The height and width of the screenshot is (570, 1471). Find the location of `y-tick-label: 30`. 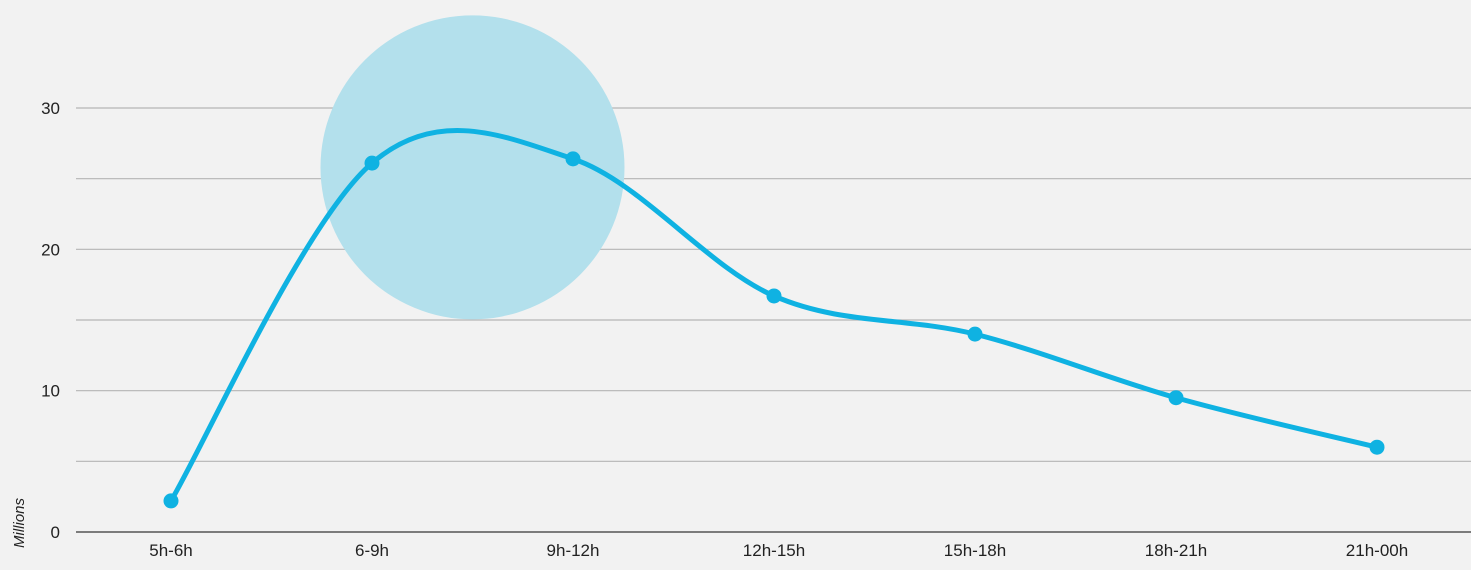

y-tick-label: 30 is located at coordinates (50, 108).